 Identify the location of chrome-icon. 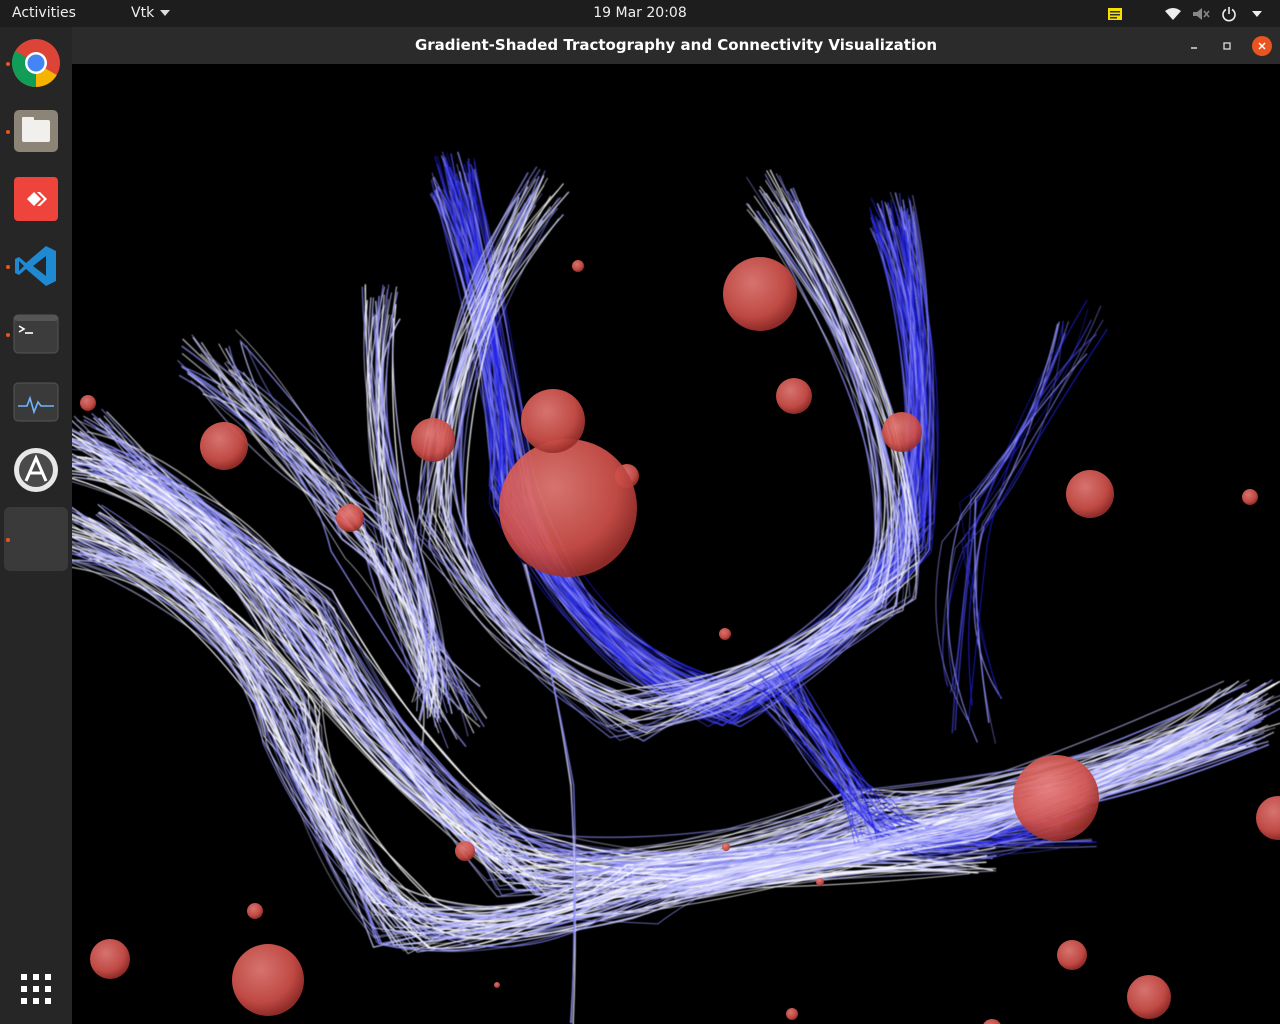
(35, 63).